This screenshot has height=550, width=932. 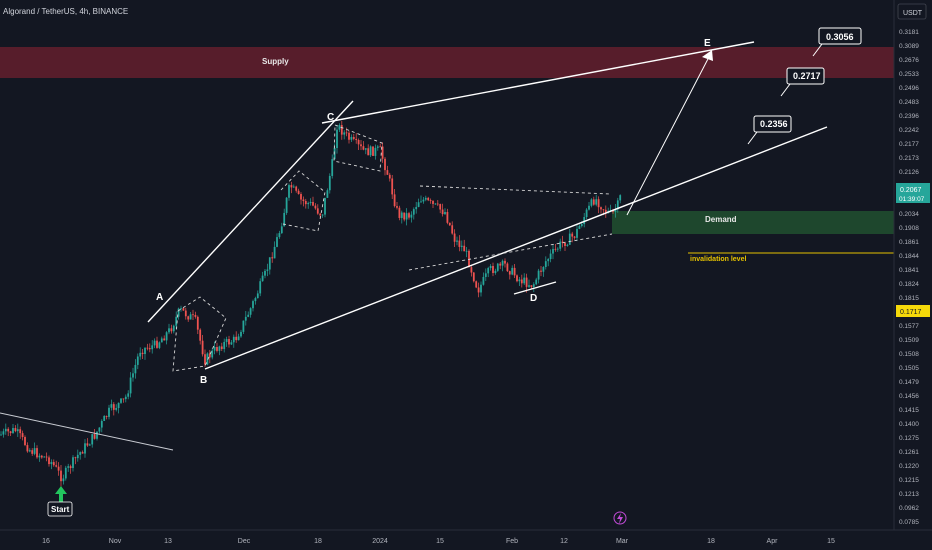 What do you see at coordinates (912, 11) in the screenshot?
I see `currency-box` at bounding box center [912, 11].